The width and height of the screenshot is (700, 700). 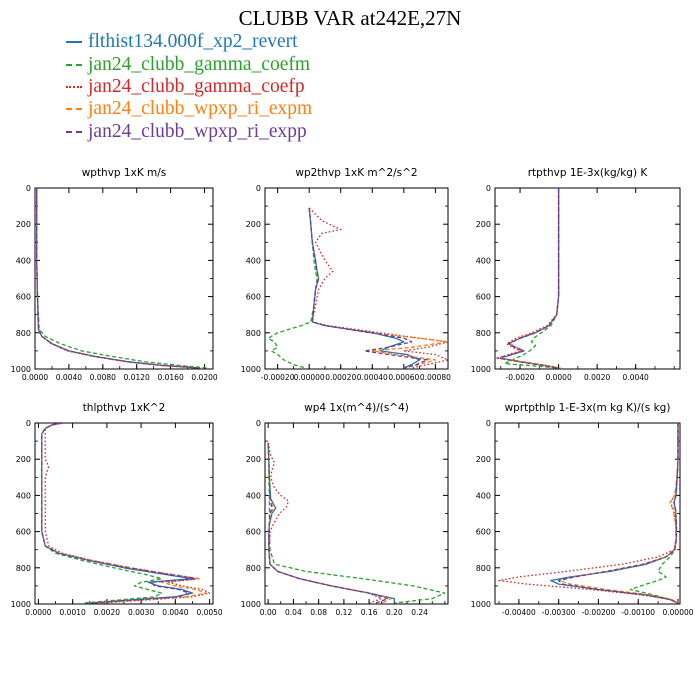 I want to click on x-tick-label: 0.00060, so click(x=403, y=377).